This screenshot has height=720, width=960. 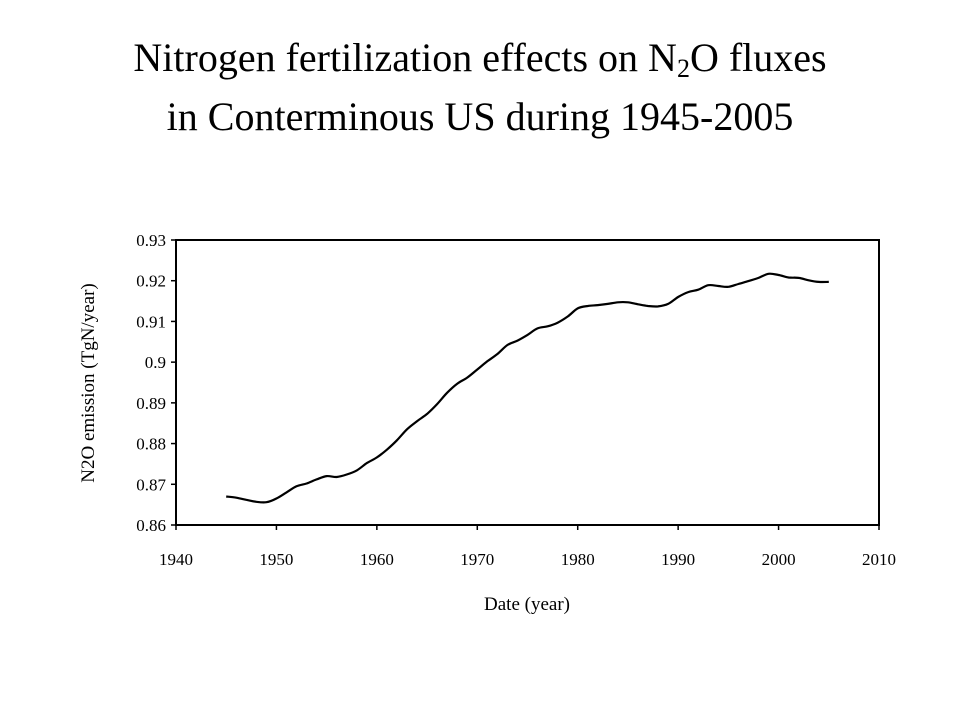 What do you see at coordinates (88, 382) in the screenshot?
I see `y-axis-label: N2O emission (TgN/year)` at bounding box center [88, 382].